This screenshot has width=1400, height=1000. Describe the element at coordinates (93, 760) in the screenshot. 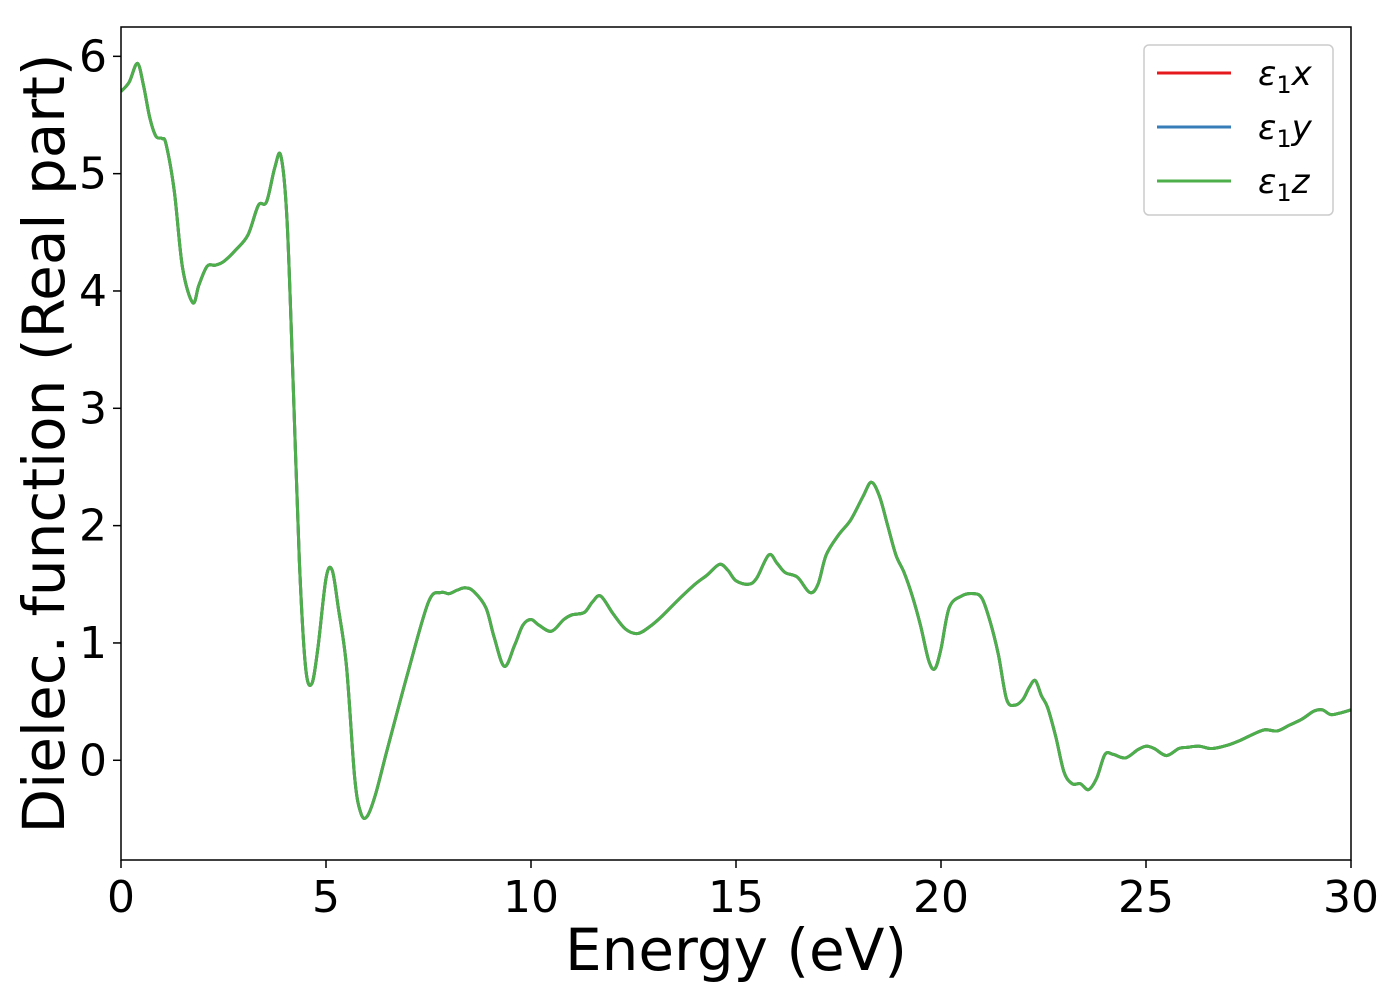

I see `y-tick-label: 0` at that location.